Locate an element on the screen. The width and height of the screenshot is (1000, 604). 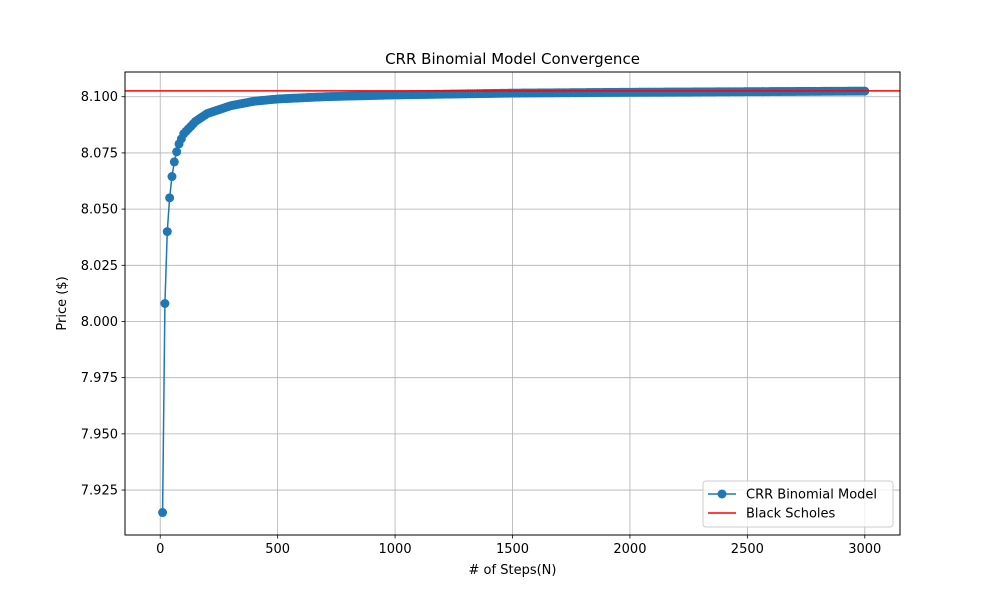
y-tick-label: 7.925 is located at coordinates (99, 491).